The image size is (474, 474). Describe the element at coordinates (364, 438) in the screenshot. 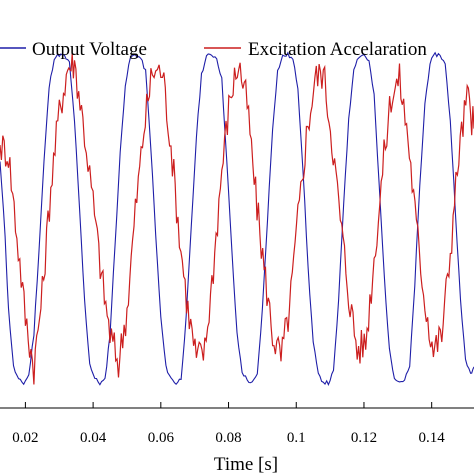

I see `x-tick-label: 0.12` at that location.